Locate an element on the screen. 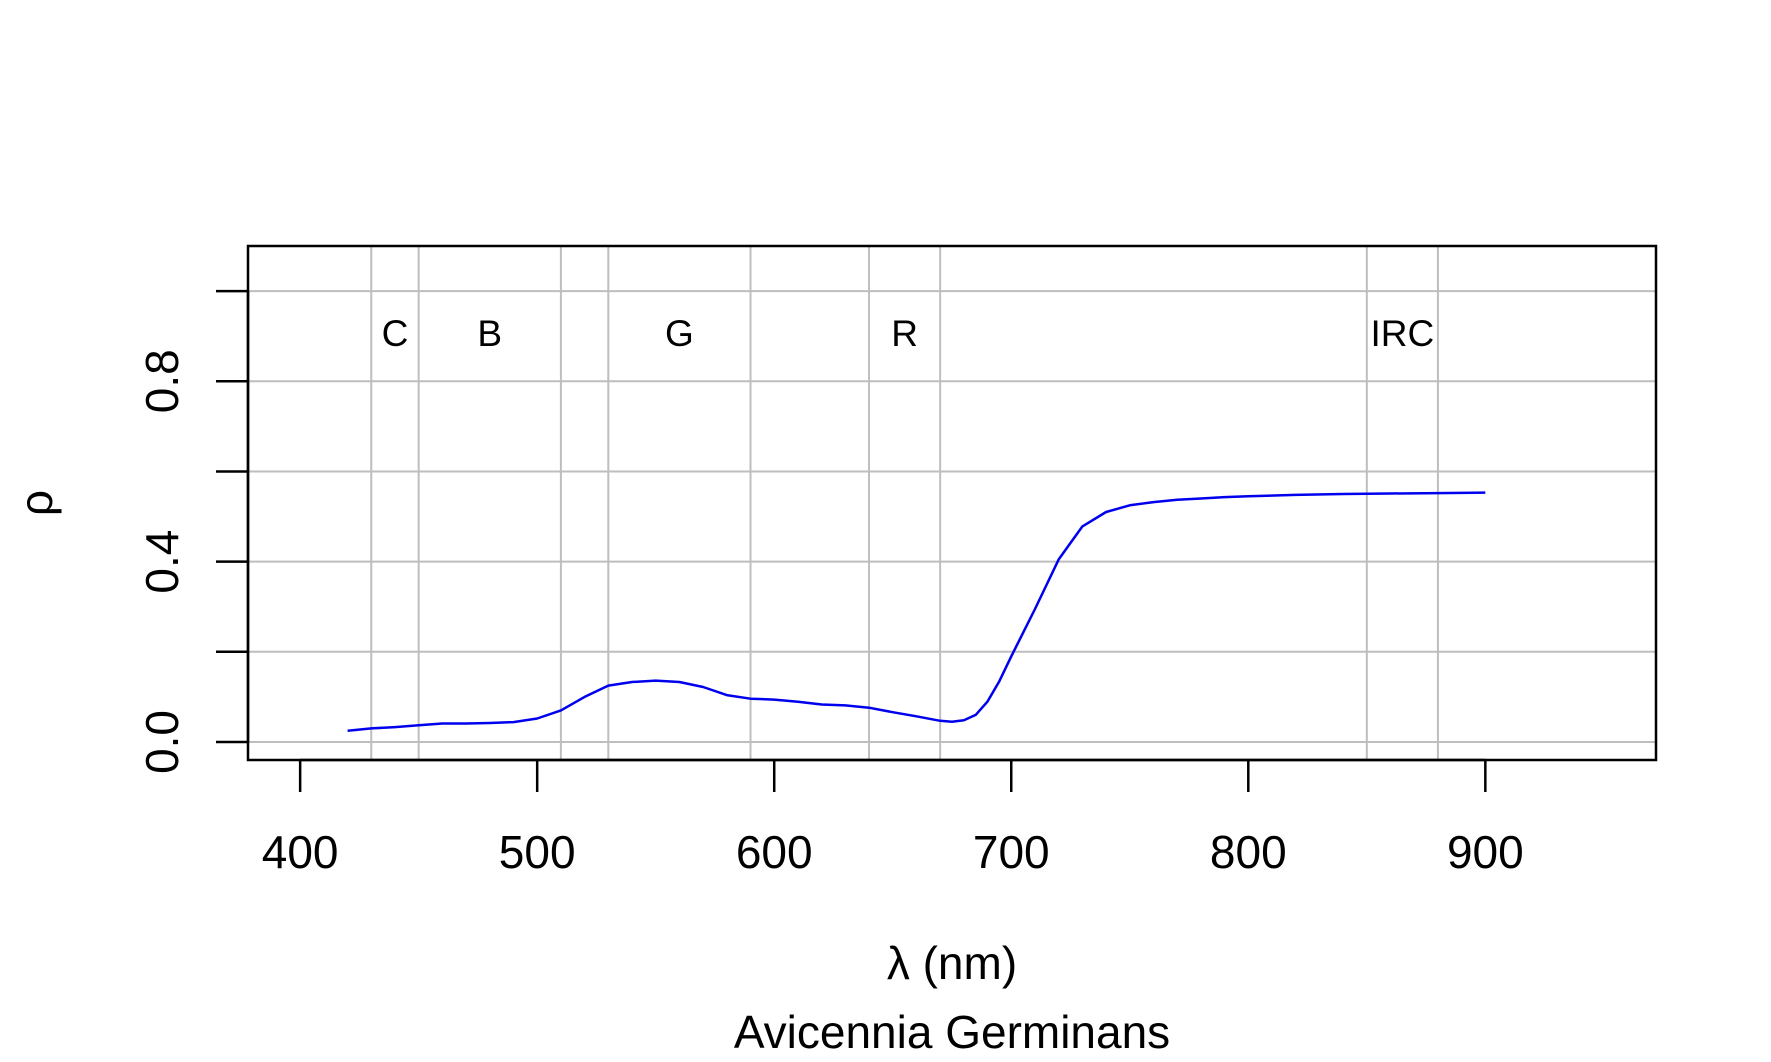  band-label-b: B is located at coordinates (489, 333).